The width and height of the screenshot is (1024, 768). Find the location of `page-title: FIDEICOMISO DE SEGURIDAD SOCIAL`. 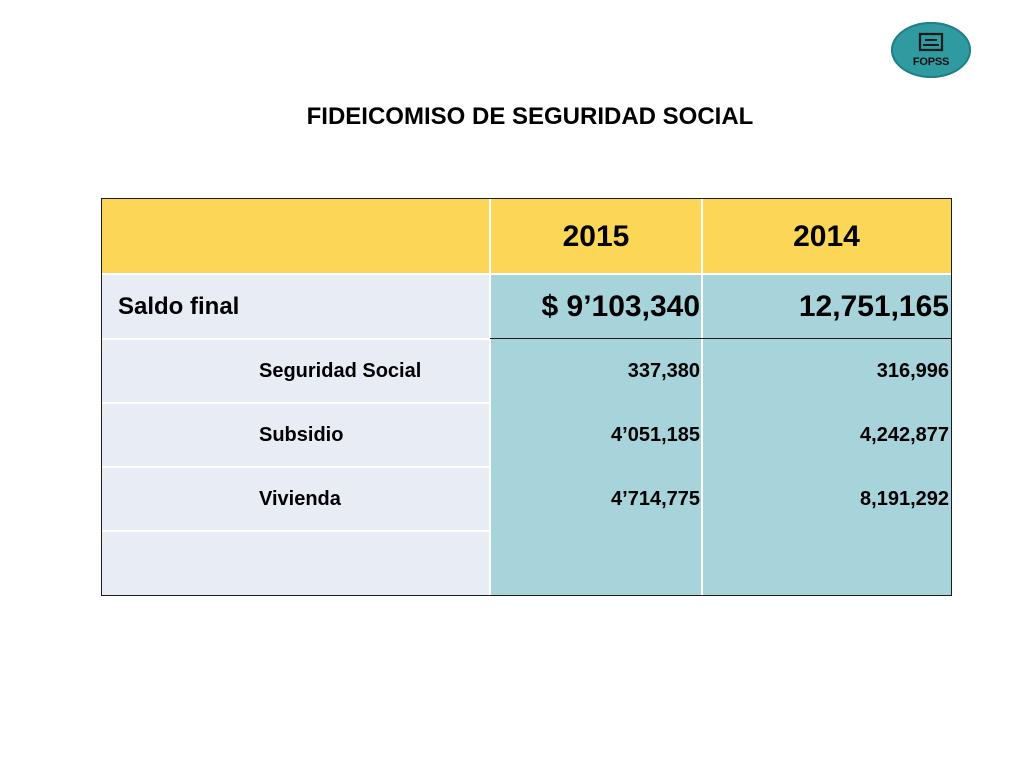

page-title: FIDEICOMISO DE SEGURIDAD SOCIAL is located at coordinates (530, 116).